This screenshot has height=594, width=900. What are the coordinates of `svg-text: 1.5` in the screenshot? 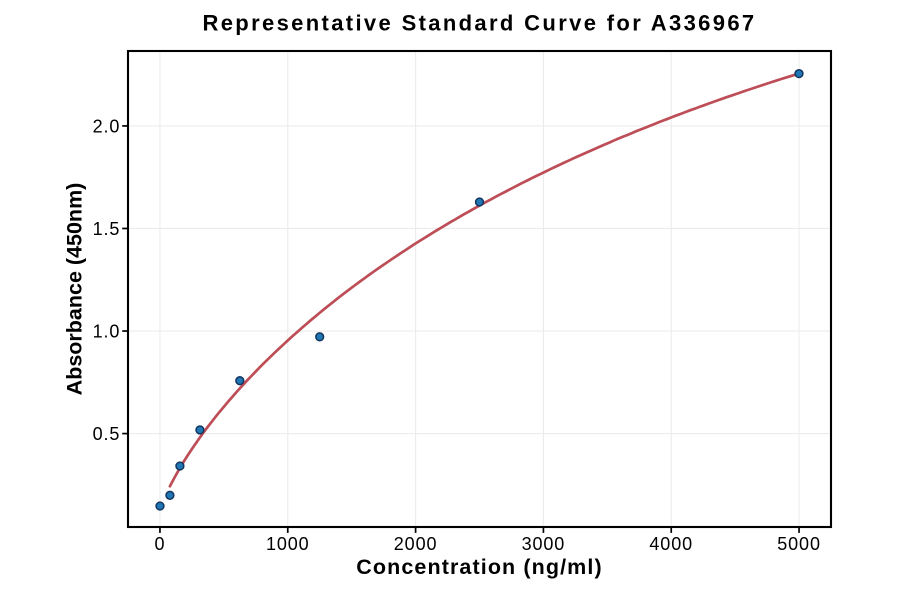 It's located at (107, 229).